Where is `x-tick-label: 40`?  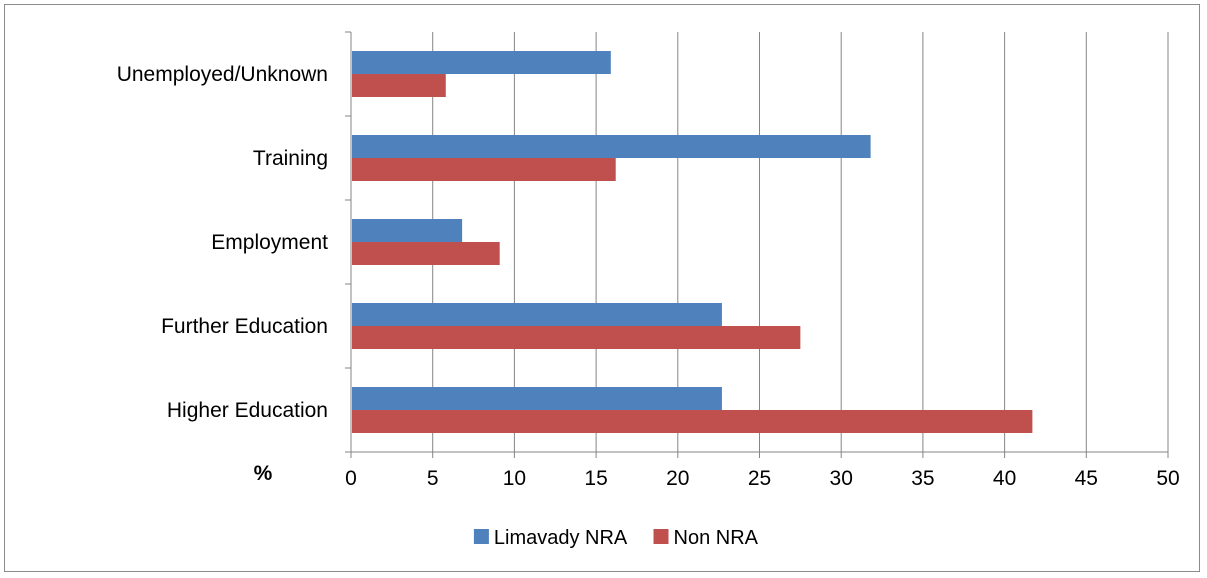
x-tick-label: 40 is located at coordinates (1004, 478).